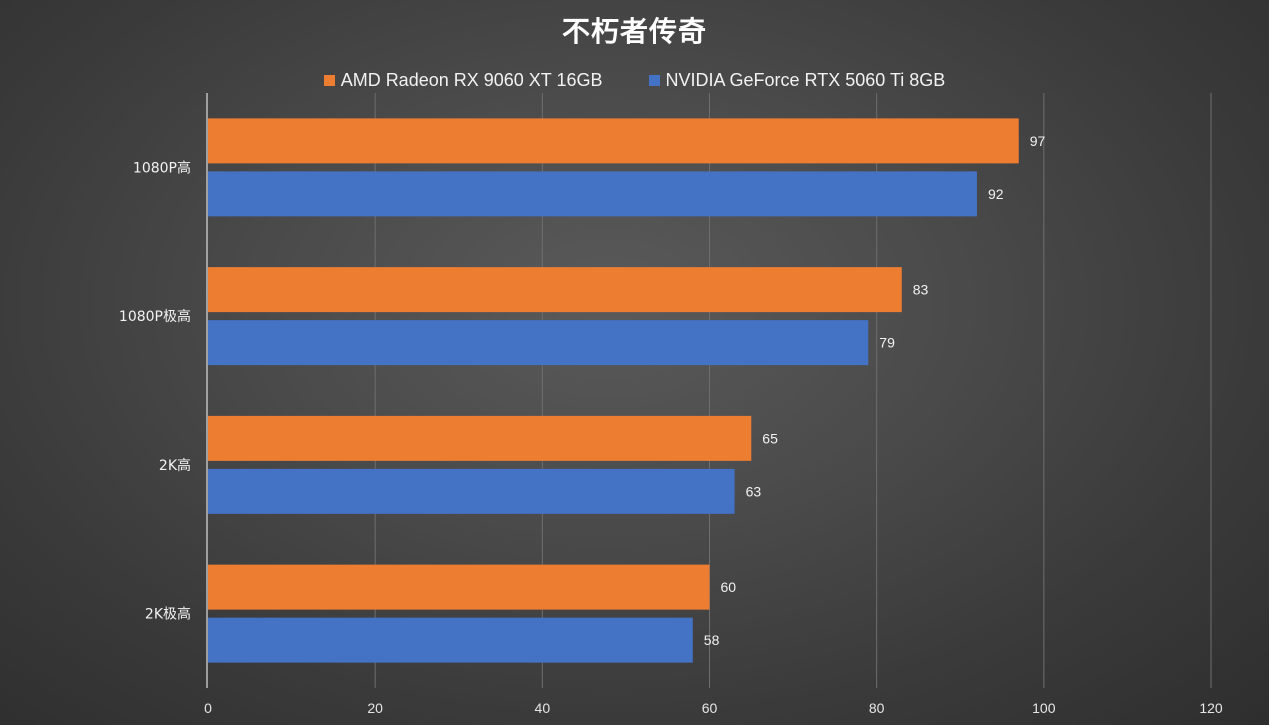 This screenshot has height=725, width=1269. What do you see at coordinates (710, 708) in the screenshot?
I see `x-tick-label-60: 60` at bounding box center [710, 708].